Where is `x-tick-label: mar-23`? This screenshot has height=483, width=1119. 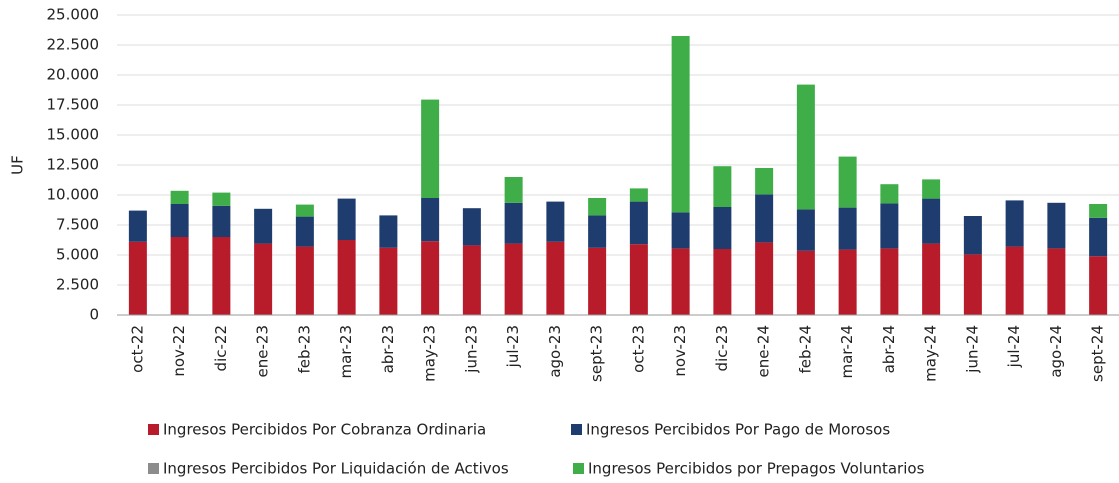
x-tick-label: mar-23 is located at coordinates (346, 352).